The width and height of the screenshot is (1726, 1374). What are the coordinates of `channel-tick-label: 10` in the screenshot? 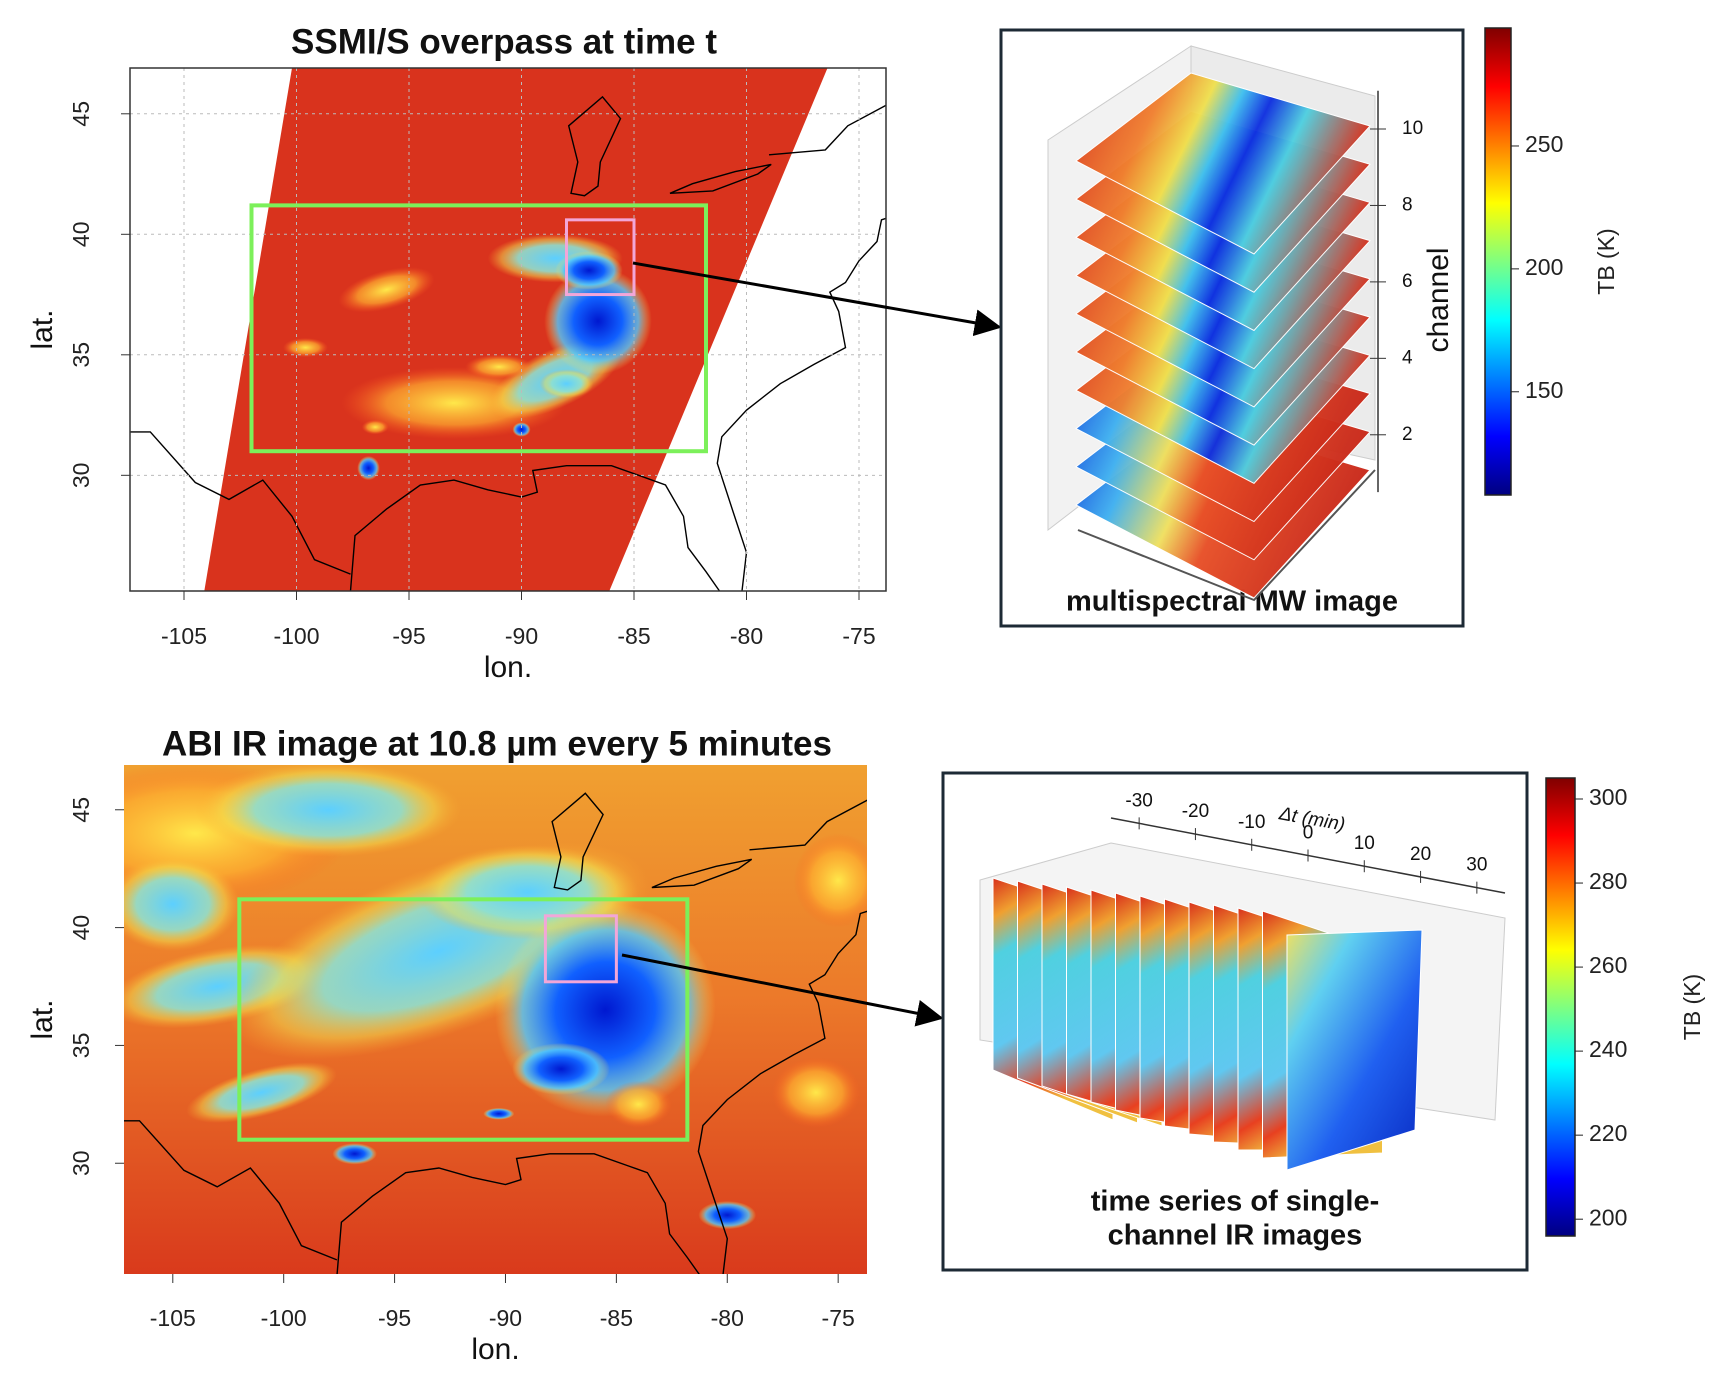 It's located at (1412, 128).